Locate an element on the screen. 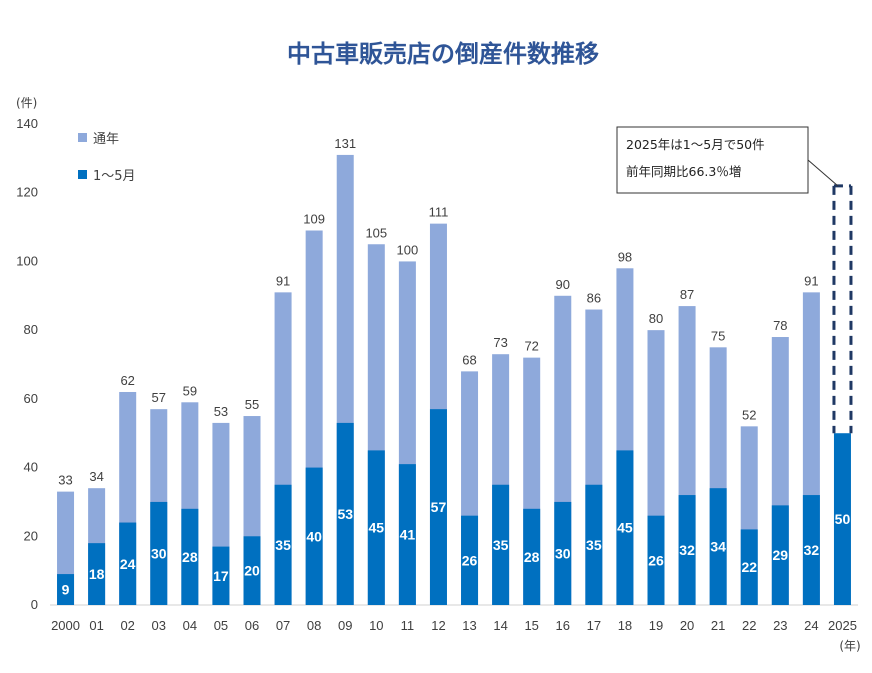 This screenshot has width=872, height=673. data-label-period: 50 is located at coordinates (843, 519).